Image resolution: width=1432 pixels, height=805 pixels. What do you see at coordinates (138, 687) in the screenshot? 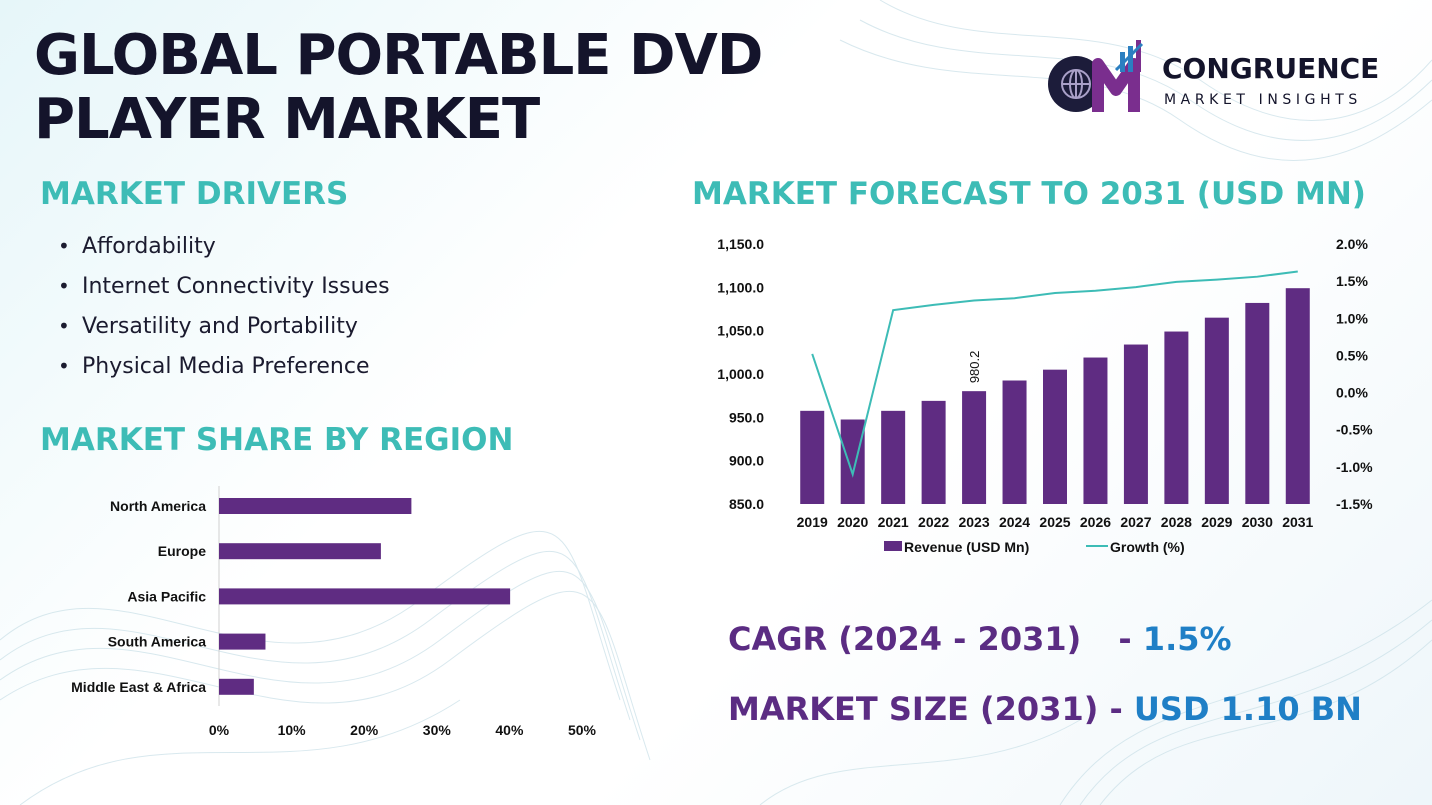
I see `region-category-label: Middle East & Africa` at bounding box center [138, 687].